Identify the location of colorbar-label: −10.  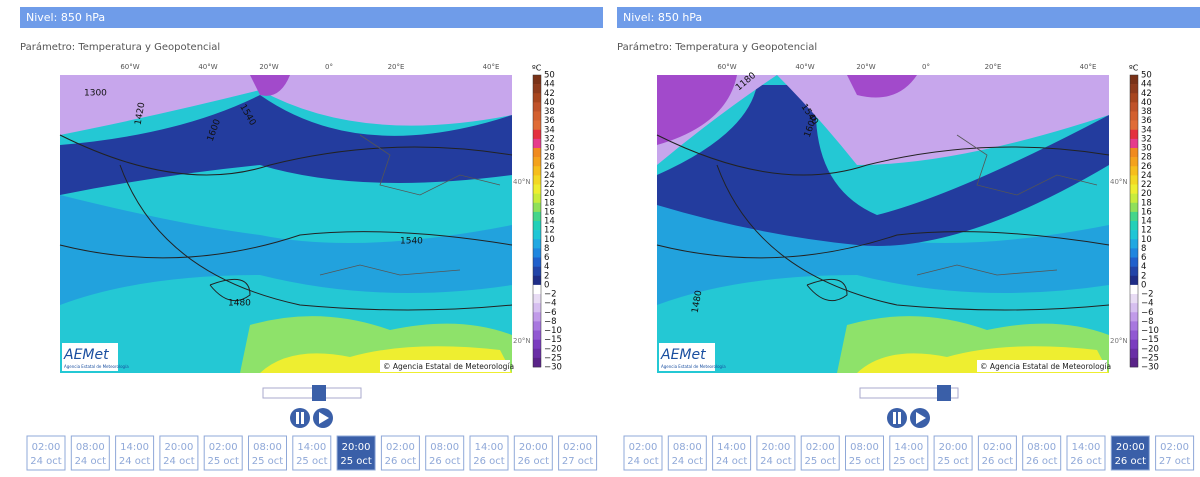
(1150, 331).